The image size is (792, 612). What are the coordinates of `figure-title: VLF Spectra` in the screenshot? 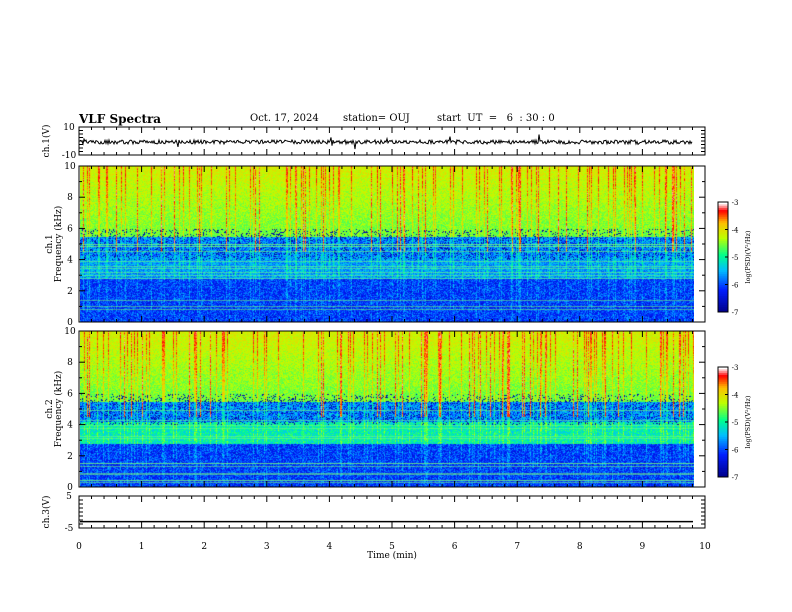 It's located at (120, 119).